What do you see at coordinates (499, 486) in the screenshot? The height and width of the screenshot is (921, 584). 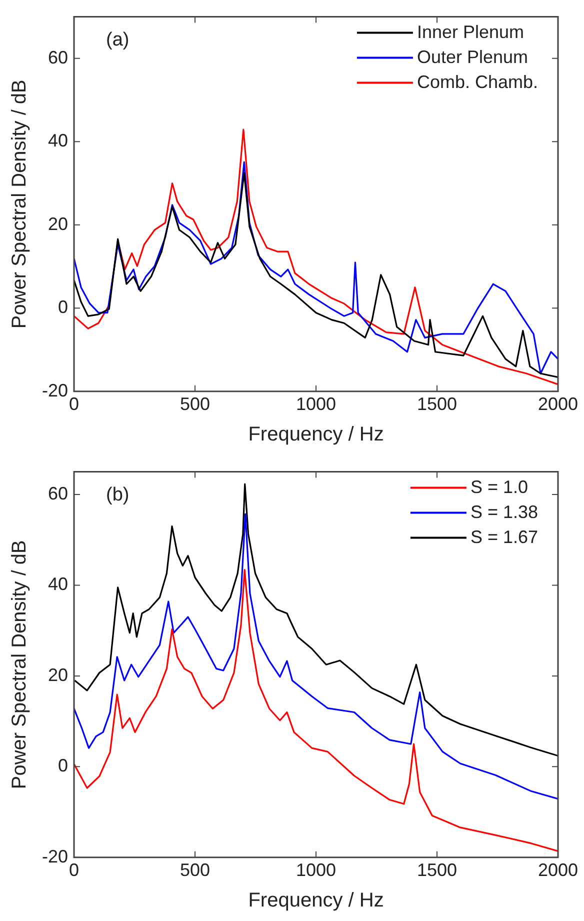 I see `legend-label: S = 1.0` at bounding box center [499, 486].